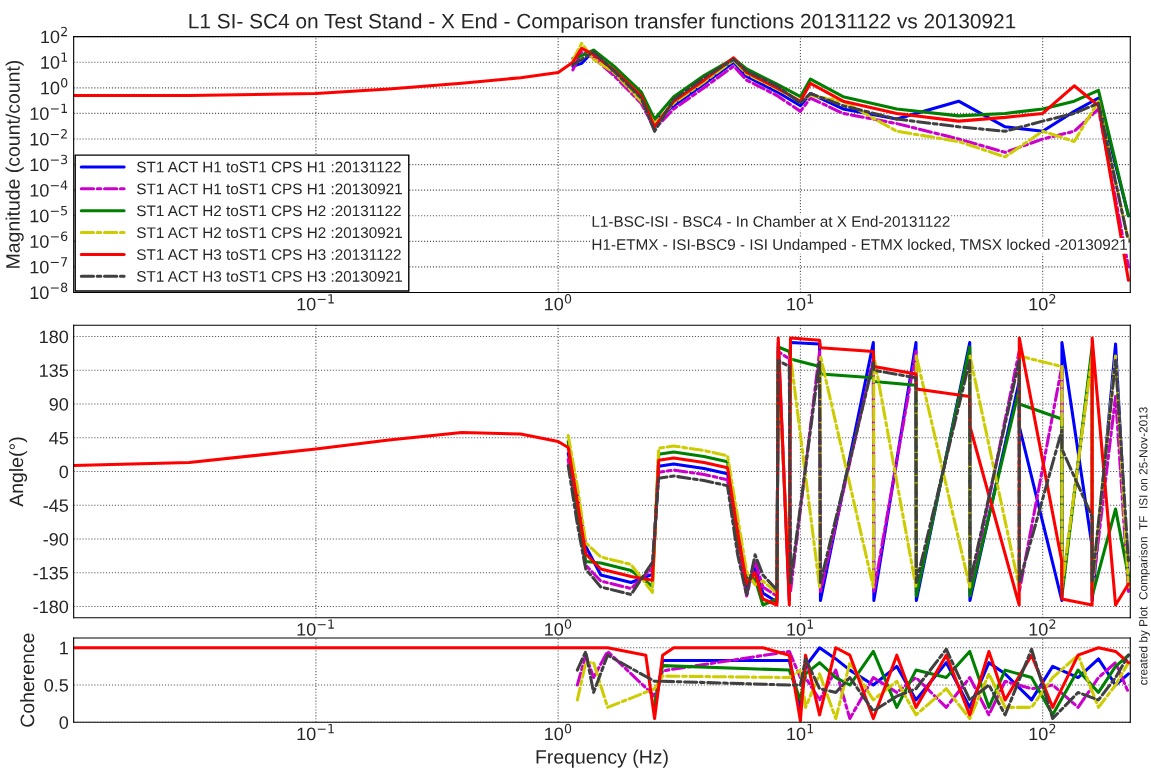 Image resolution: width=1151 pixels, height=780 pixels. I want to click on y-axis-title: Coherence, so click(27, 680).